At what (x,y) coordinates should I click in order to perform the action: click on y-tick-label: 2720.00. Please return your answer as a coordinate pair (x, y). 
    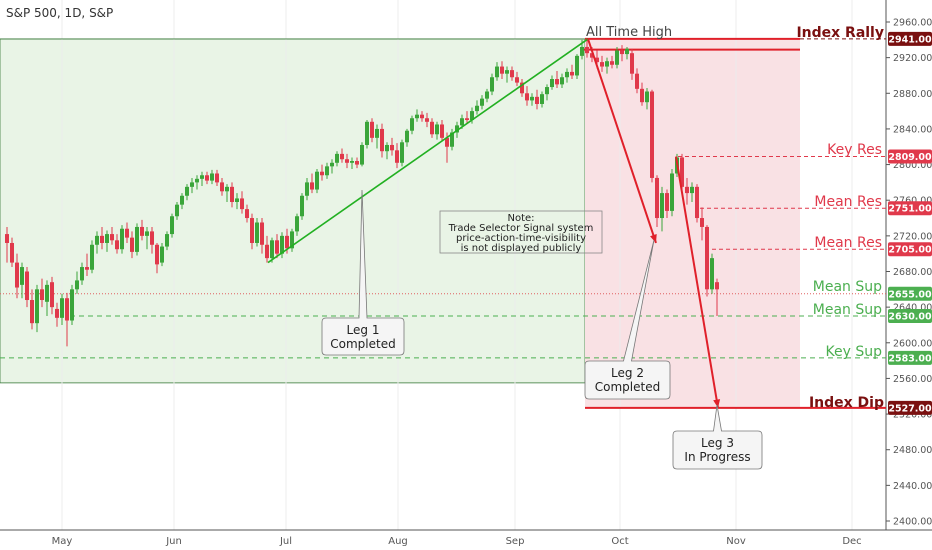
    Looking at the image, I should click on (912, 236).